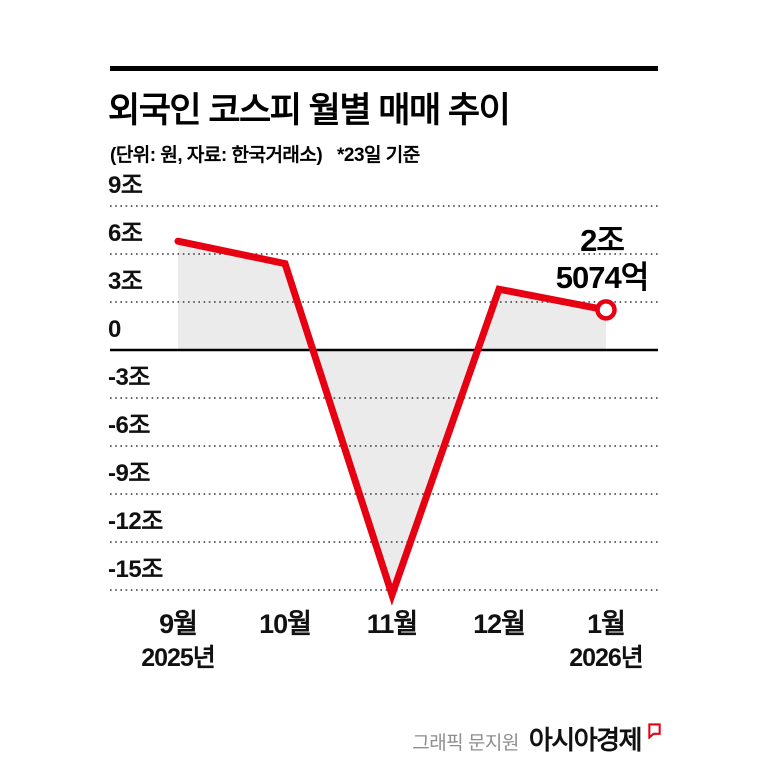 The image size is (768, 768). Describe the element at coordinates (465, 743) in the screenshot. I see `graphic-credit: 그래픽 문지원` at that location.